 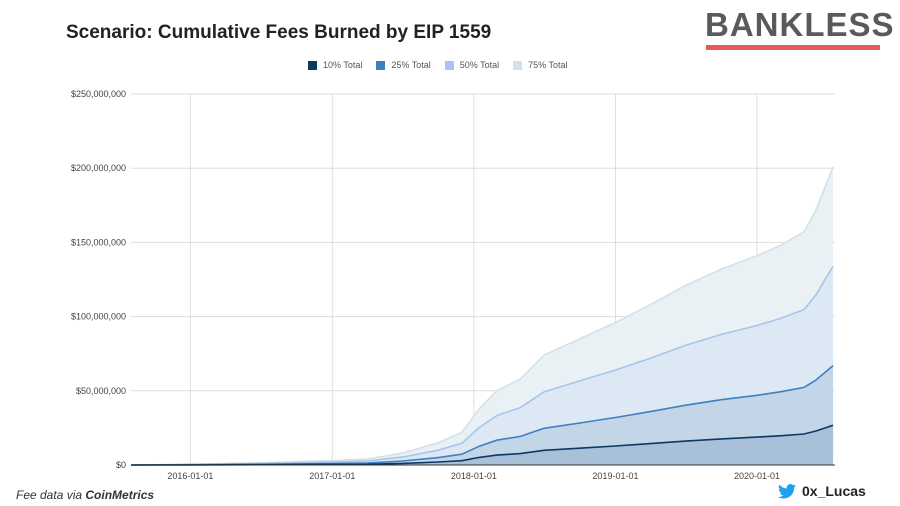 I want to click on legend-item: 50% Total, so click(x=472, y=65).